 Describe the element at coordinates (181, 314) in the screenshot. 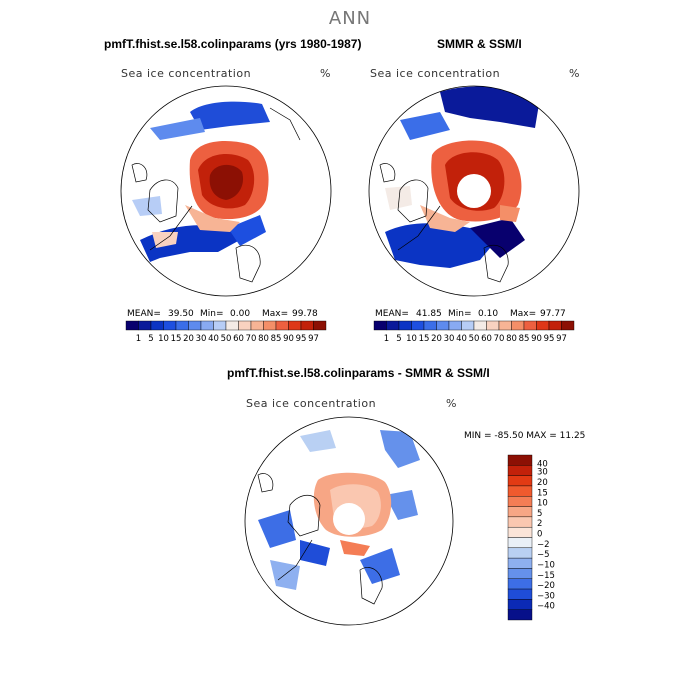

I see `model-mean-value: 39.50` at that location.